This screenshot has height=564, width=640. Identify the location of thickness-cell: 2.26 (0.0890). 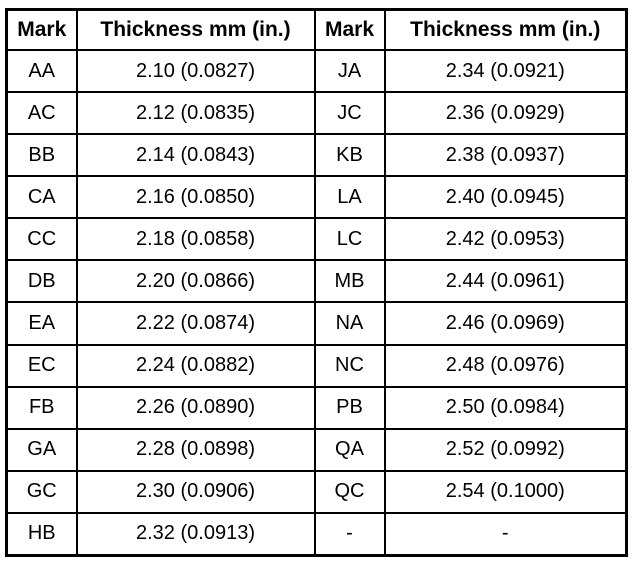
(195, 407).